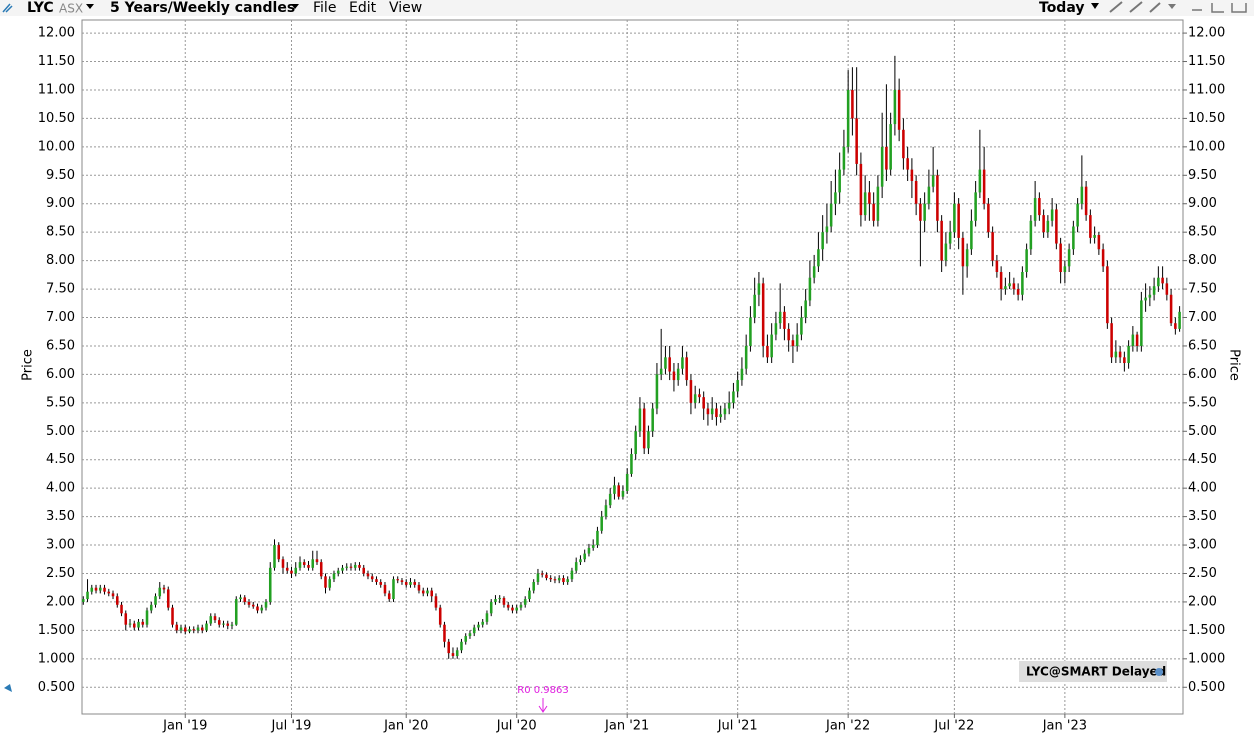  Describe the element at coordinates (60, 545) in the screenshot. I see `y-tick-label: 3.00` at that location.